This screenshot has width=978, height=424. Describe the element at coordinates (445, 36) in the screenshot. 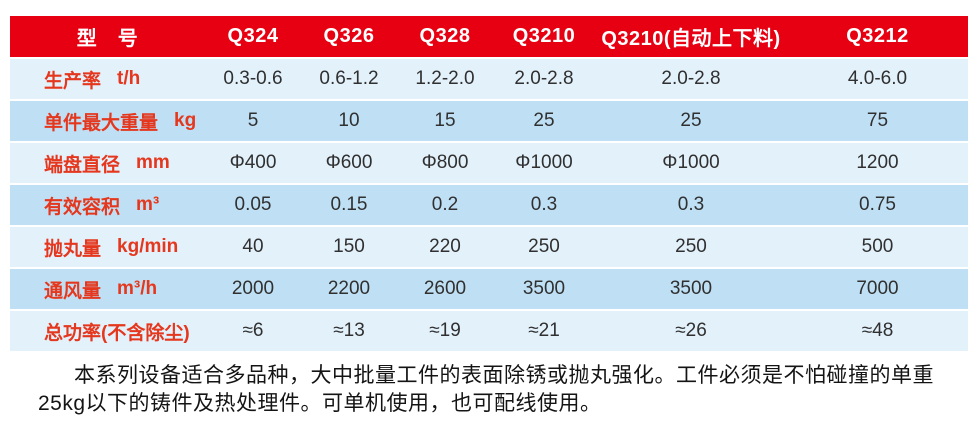

I see `header-model-q328: Q328` at that location.